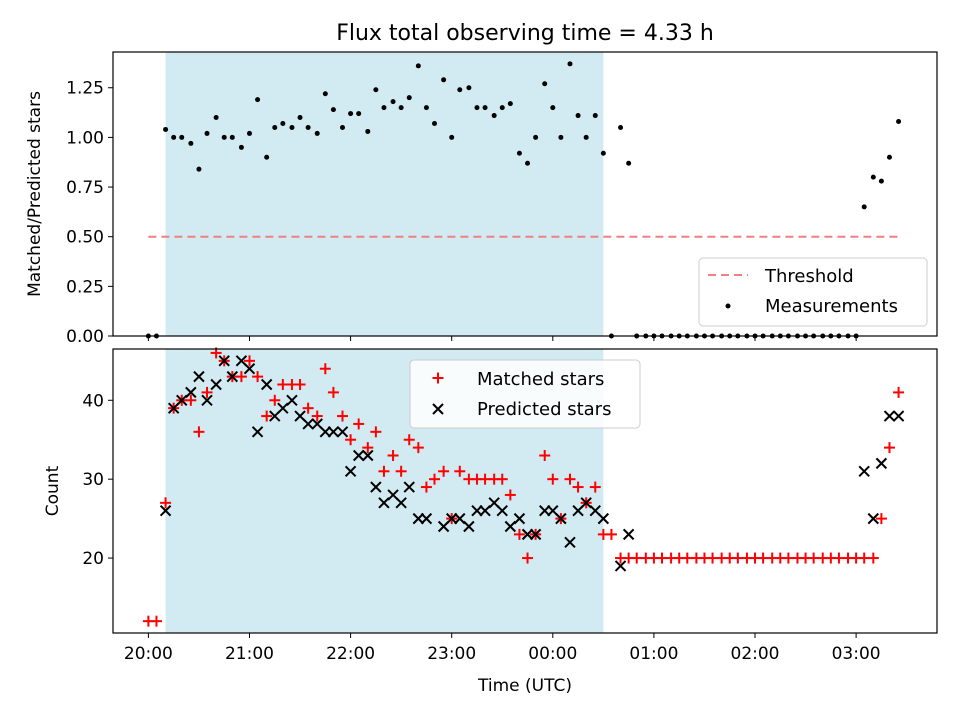  I want to click on matched-legend-marker, so click(438, 378).